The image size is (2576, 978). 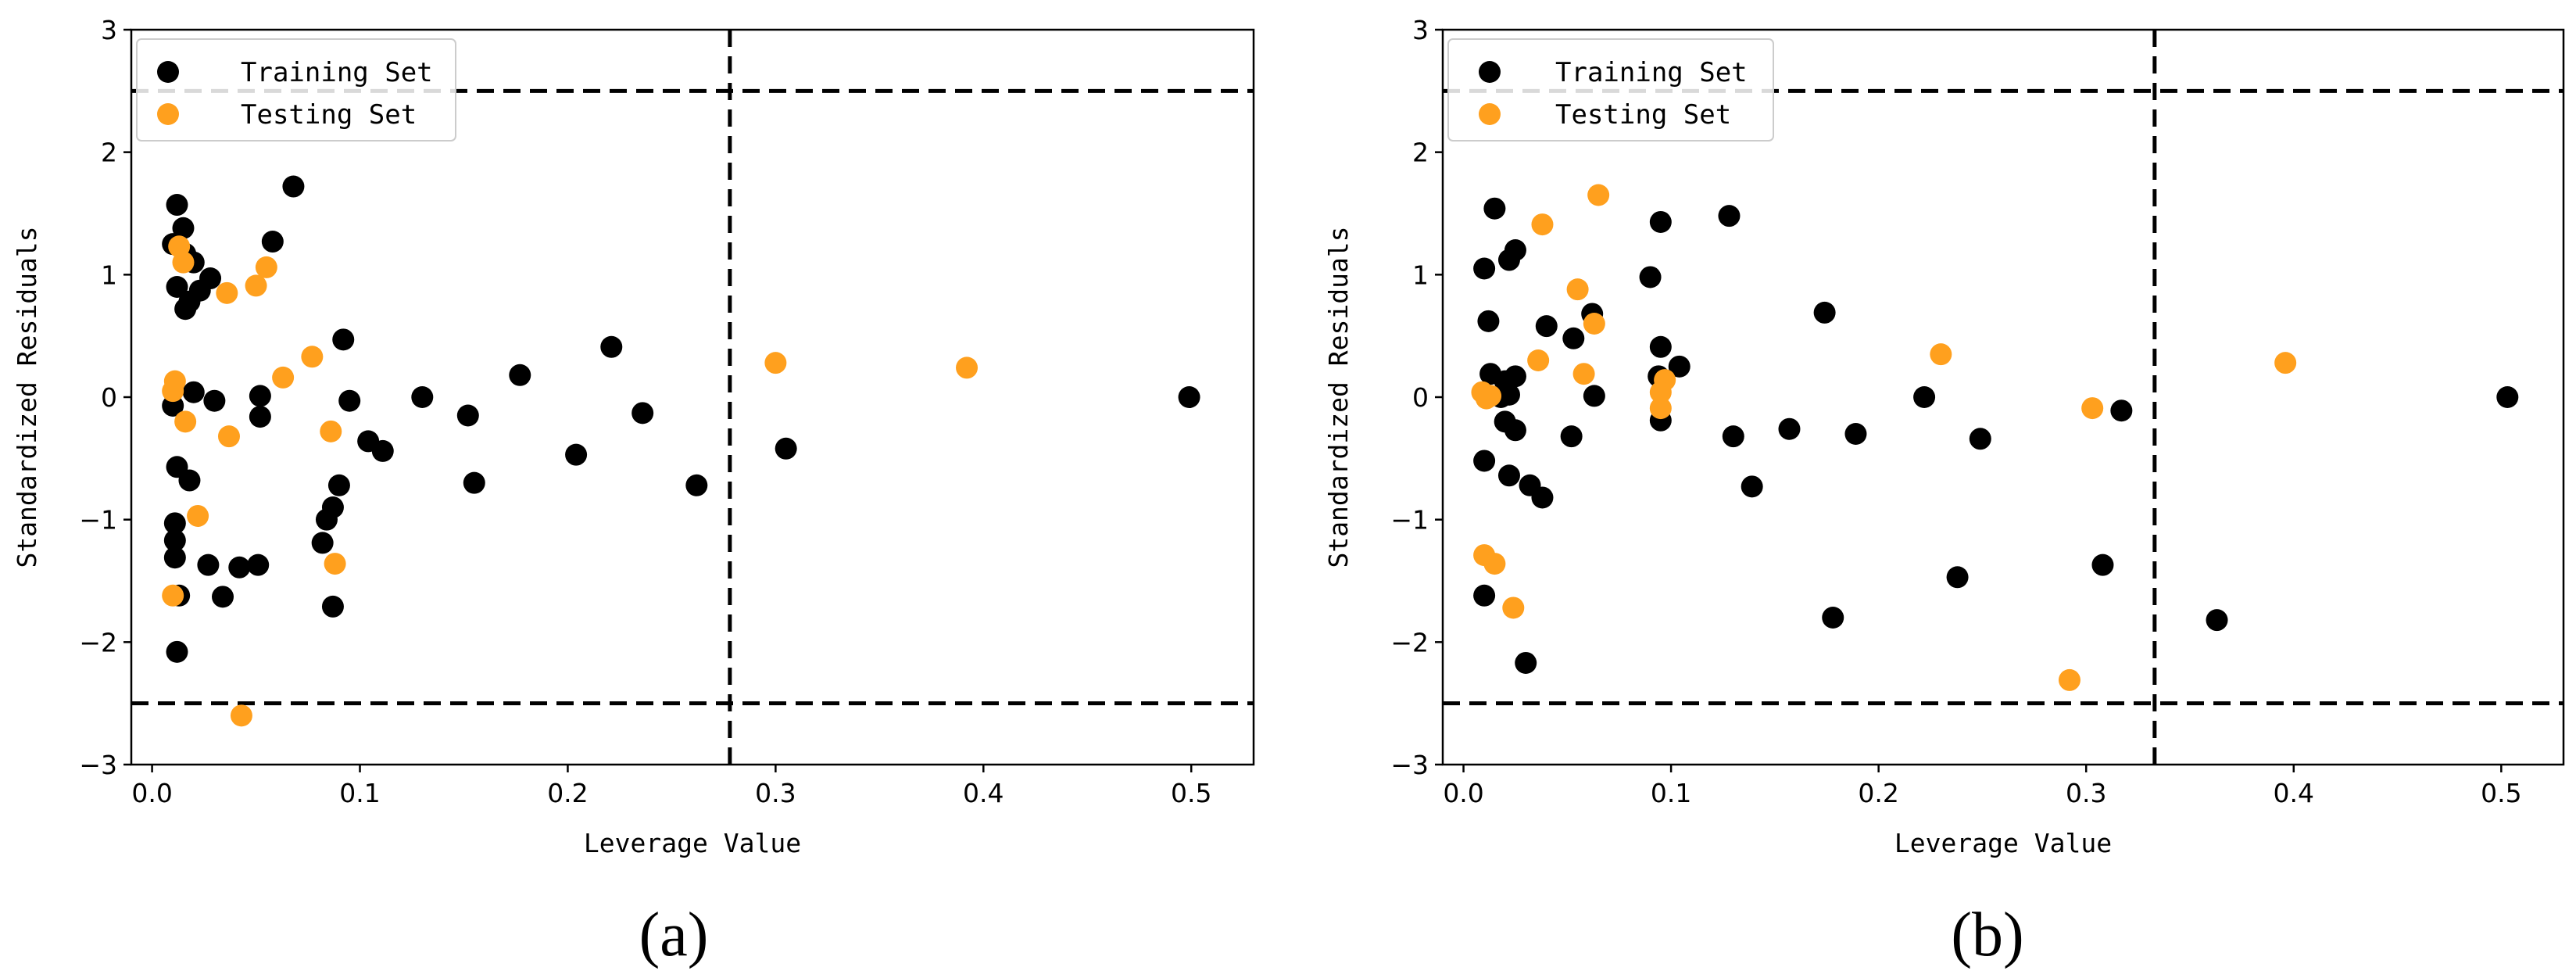 What do you see at coordinates (1420, 275) in the screenshot?
I see `y-tick-label: 1` at bounding box center [1420, 275].